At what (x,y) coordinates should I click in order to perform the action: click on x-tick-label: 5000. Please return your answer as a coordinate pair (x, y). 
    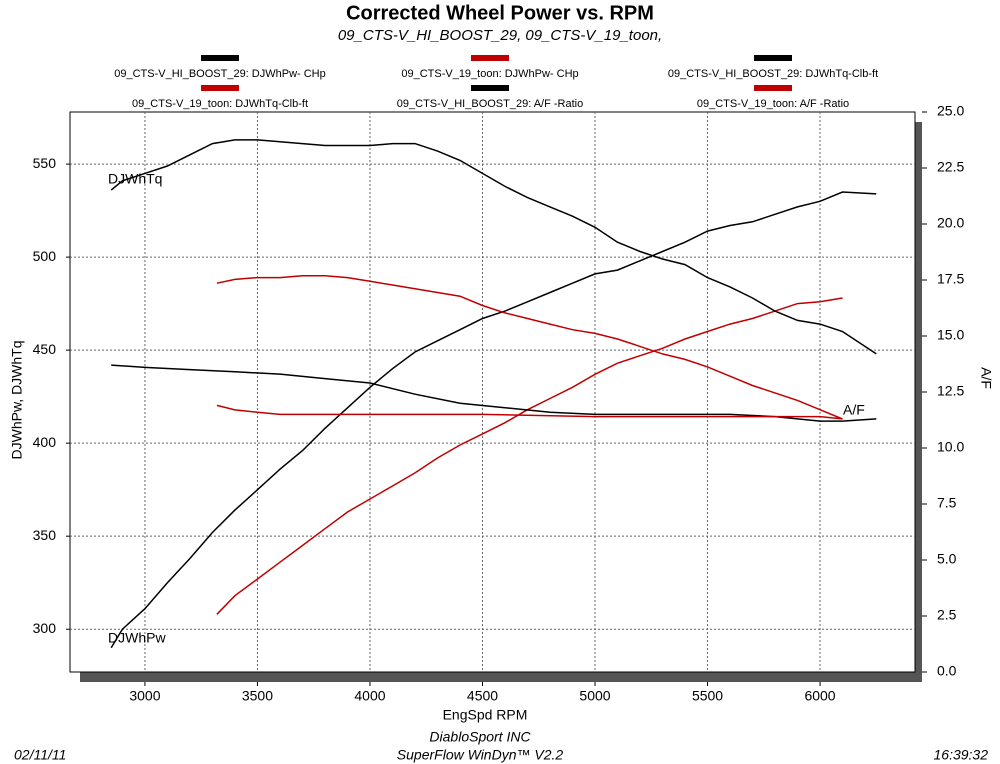
    Looking at the image, I should click on (594, 696).